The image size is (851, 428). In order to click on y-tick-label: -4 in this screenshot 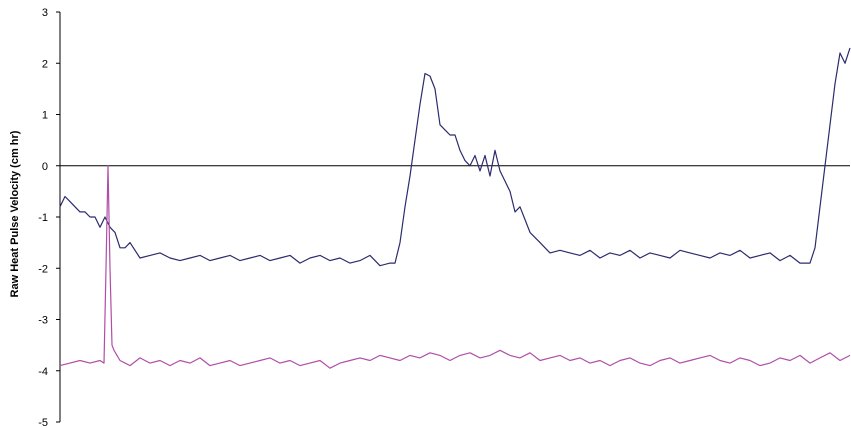, I will do `click(43, 372)`.